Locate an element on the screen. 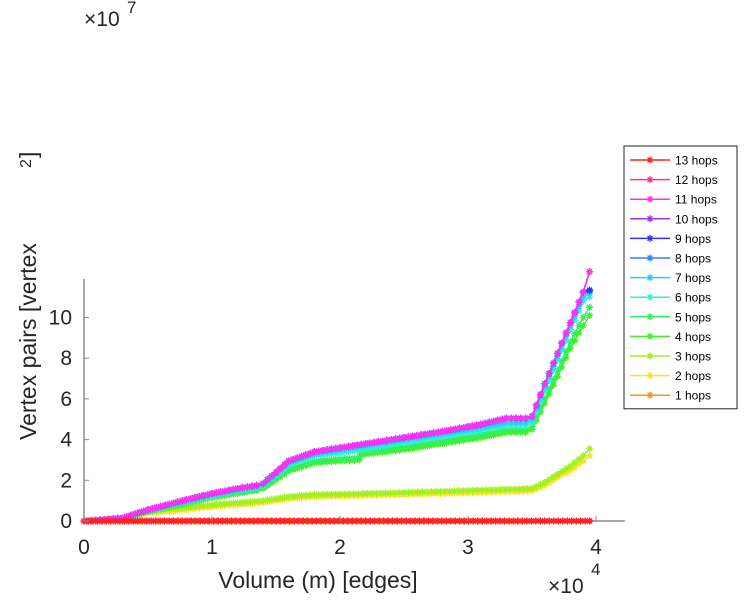  y-axis-label: Vertex pairs [vertex is located at coordinates (28, 341).